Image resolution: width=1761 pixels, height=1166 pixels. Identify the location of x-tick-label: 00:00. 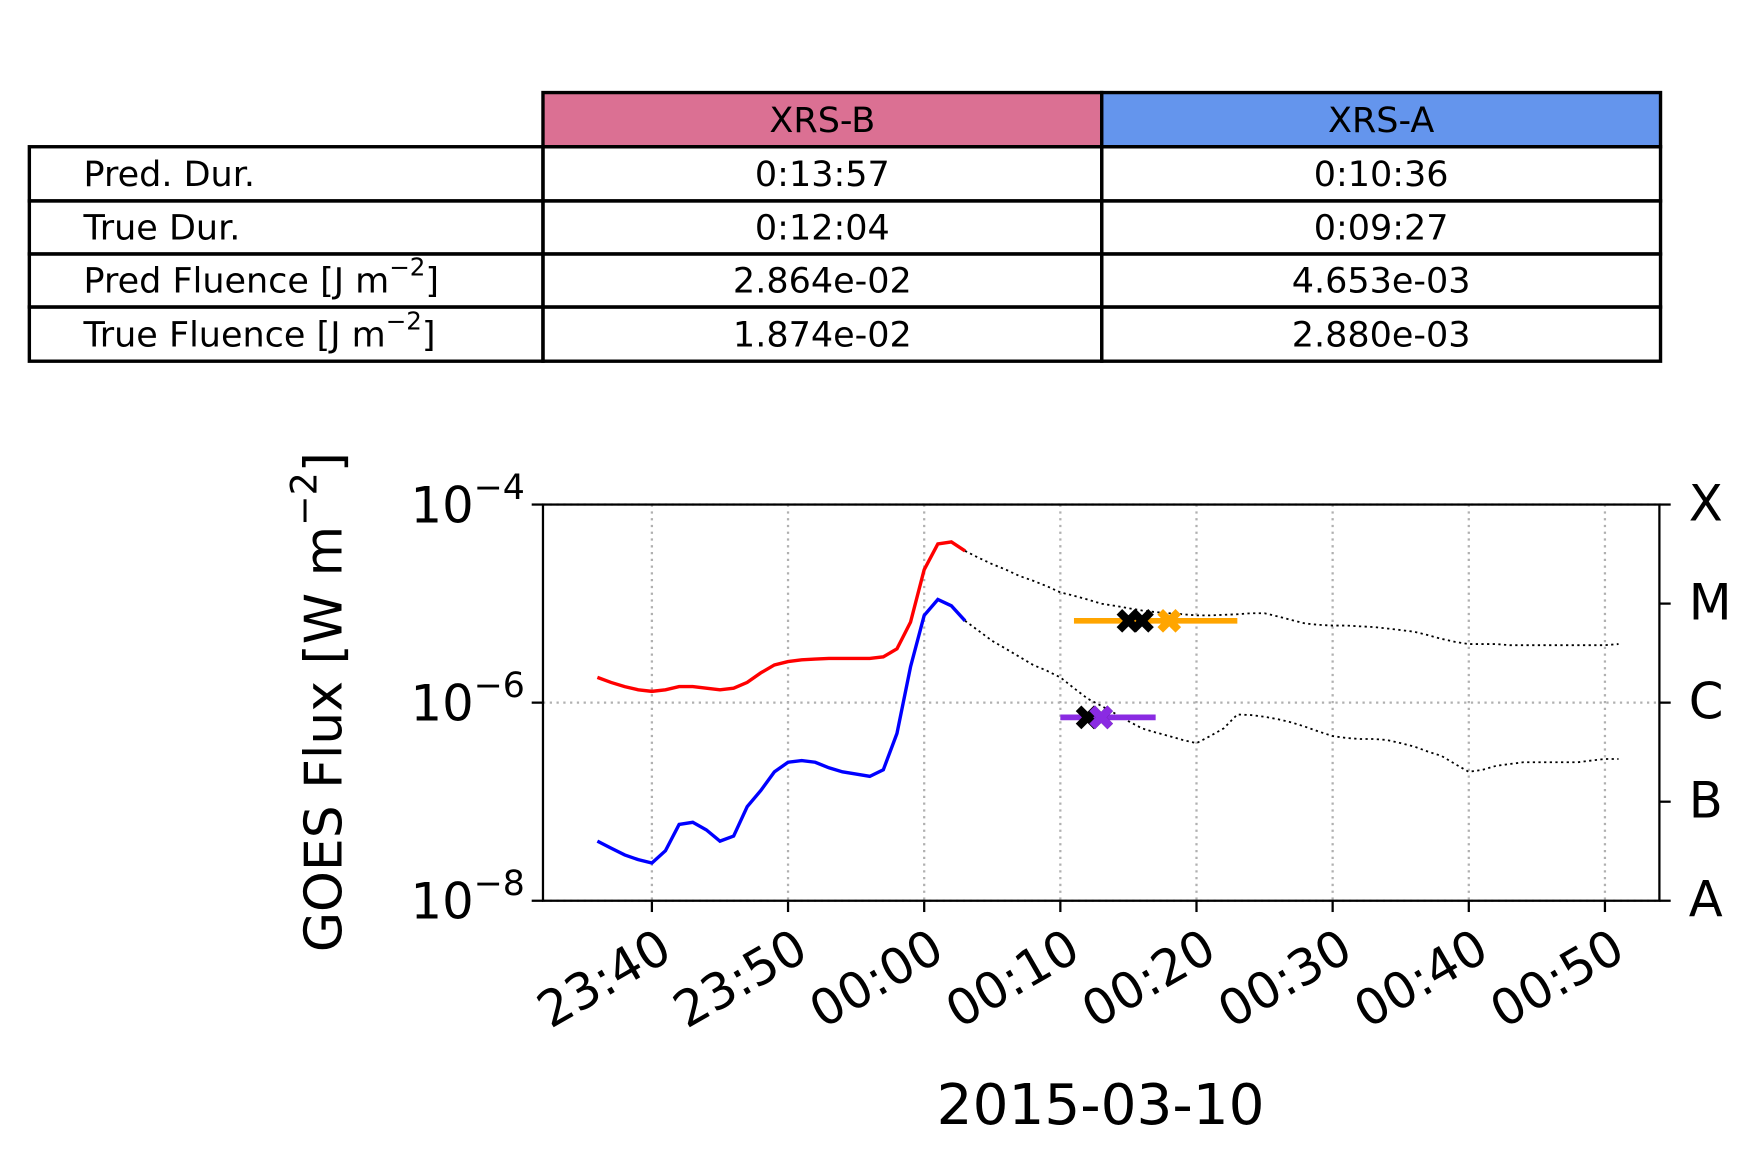
(876, 979).